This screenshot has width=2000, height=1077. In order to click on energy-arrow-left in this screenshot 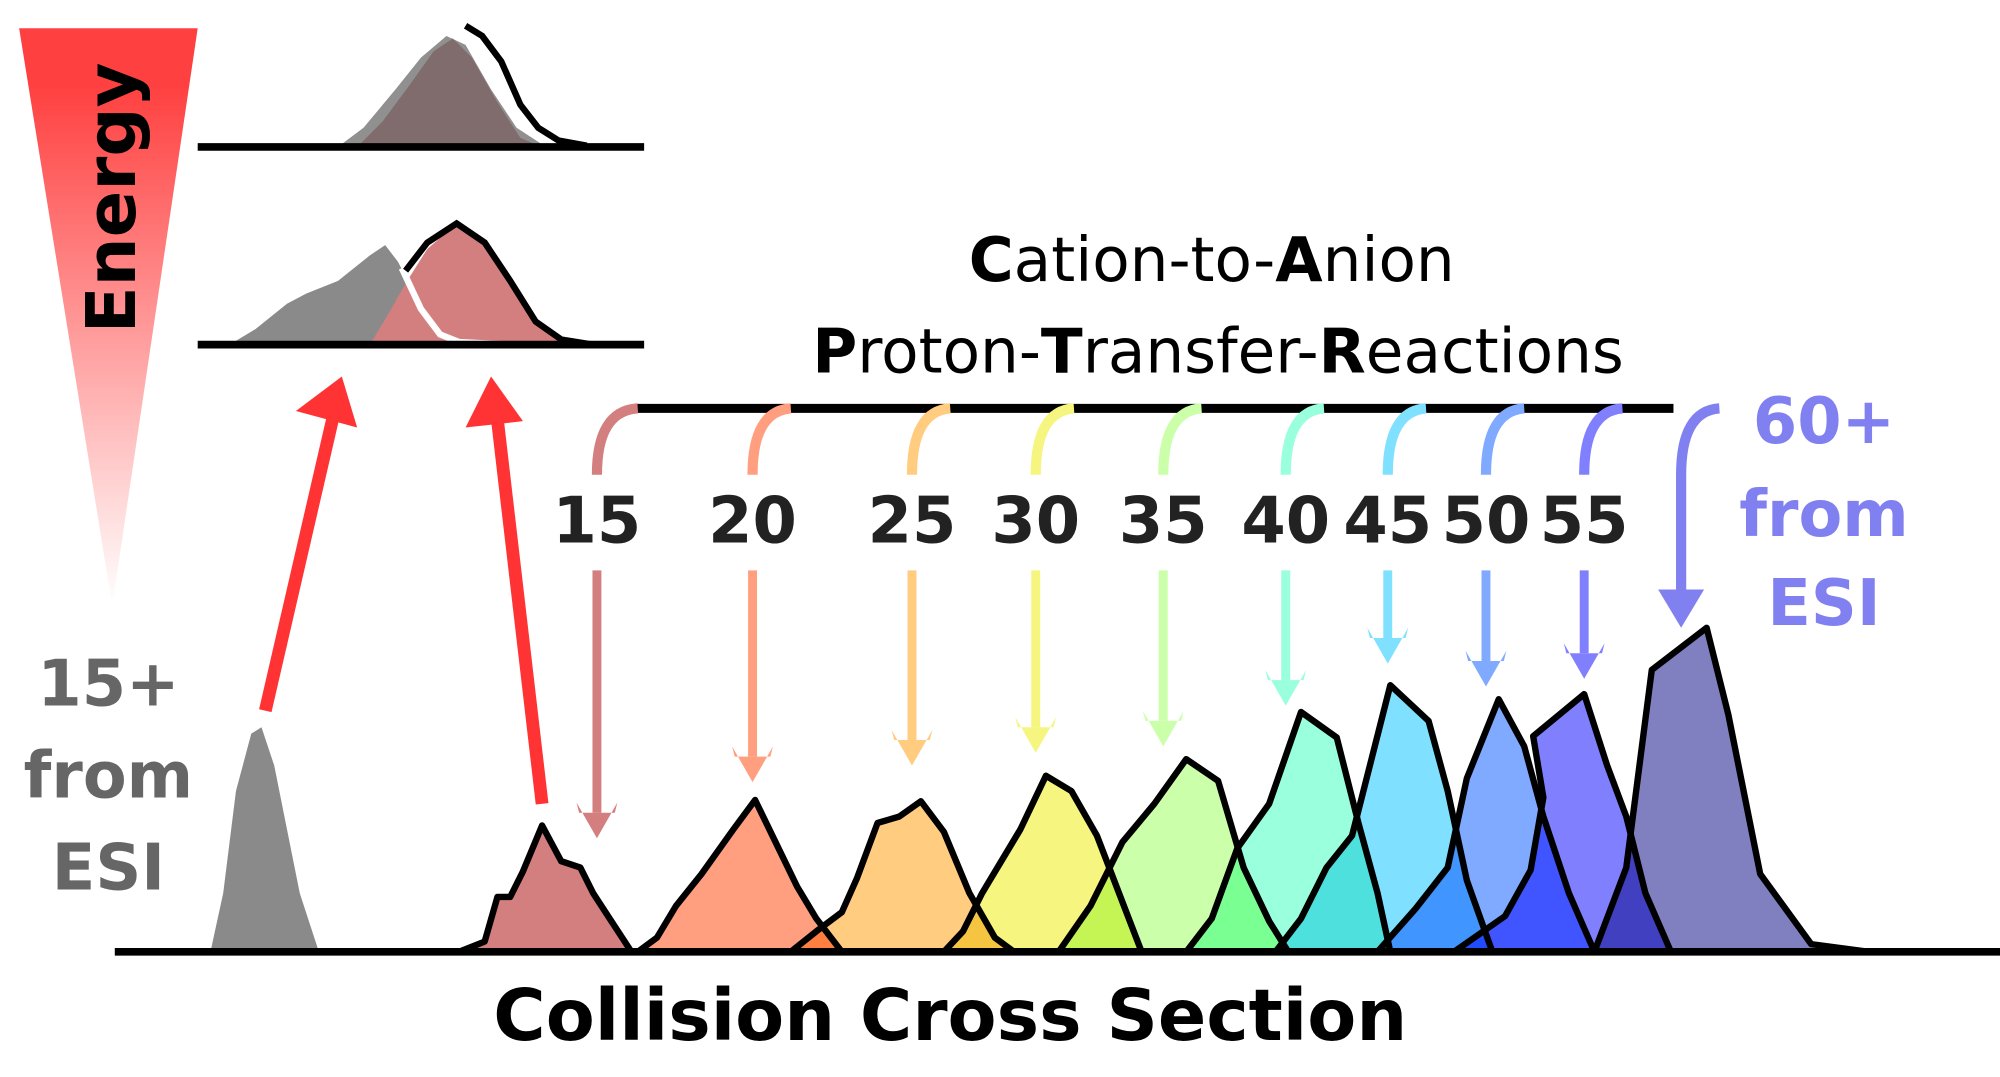, I will do `click(308, 544)`.